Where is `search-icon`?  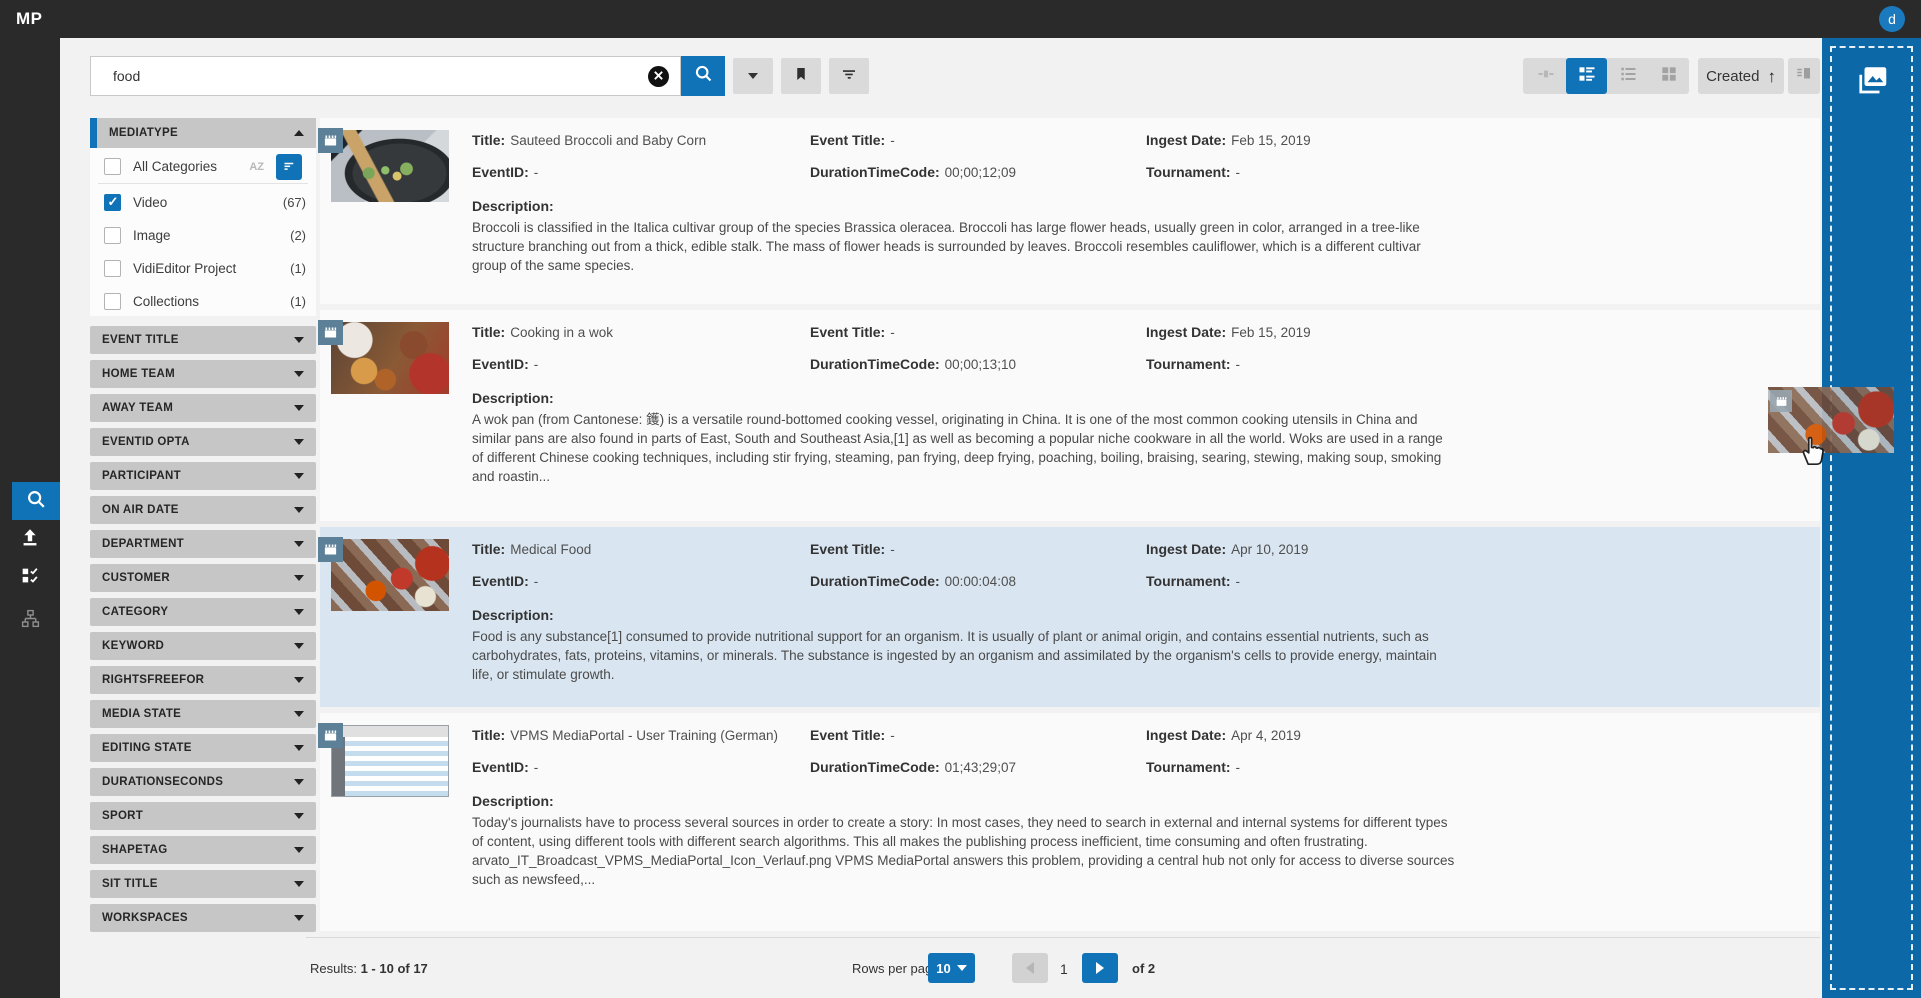
search-icon is located at coordinates (36, 501).